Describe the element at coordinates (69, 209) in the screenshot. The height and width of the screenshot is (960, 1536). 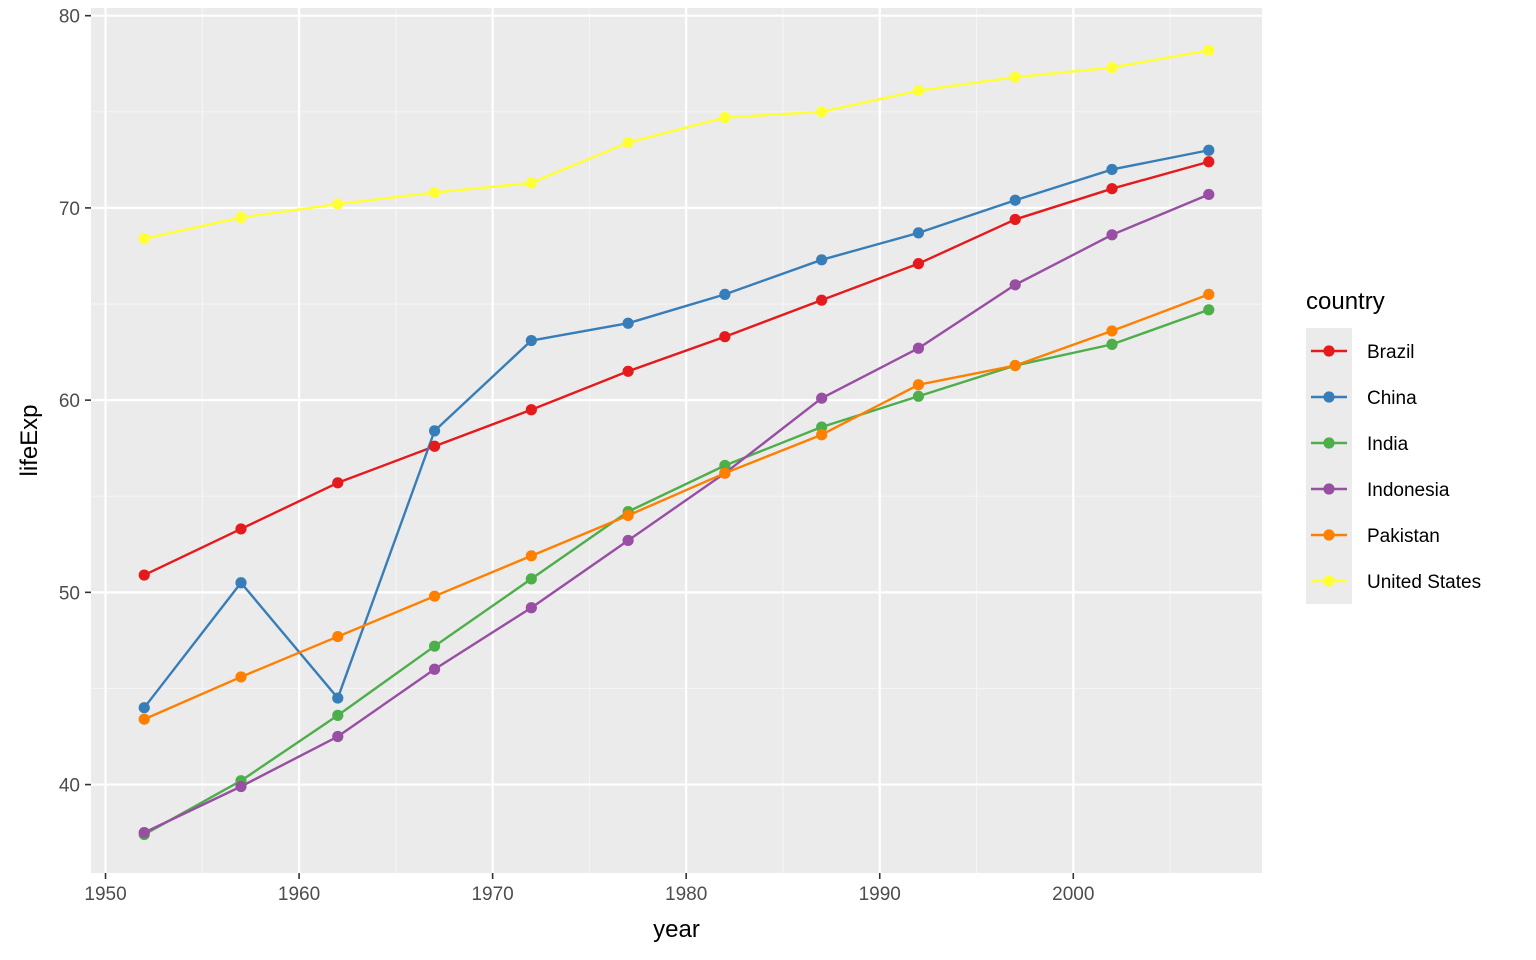
I see `y-tick-label: 70` at that location.